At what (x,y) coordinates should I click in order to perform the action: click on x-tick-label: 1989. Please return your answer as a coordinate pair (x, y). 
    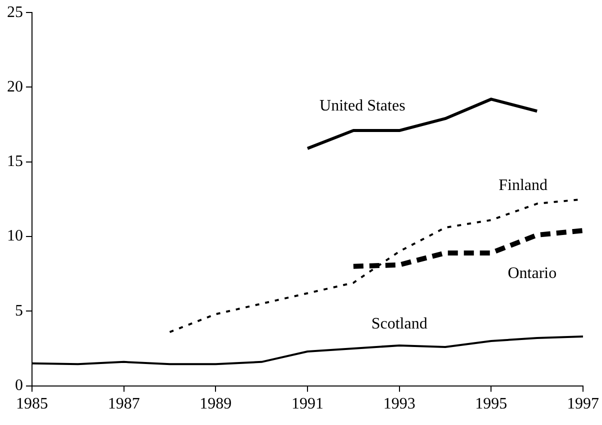
    Looking at the image, I should click on (216, 404).